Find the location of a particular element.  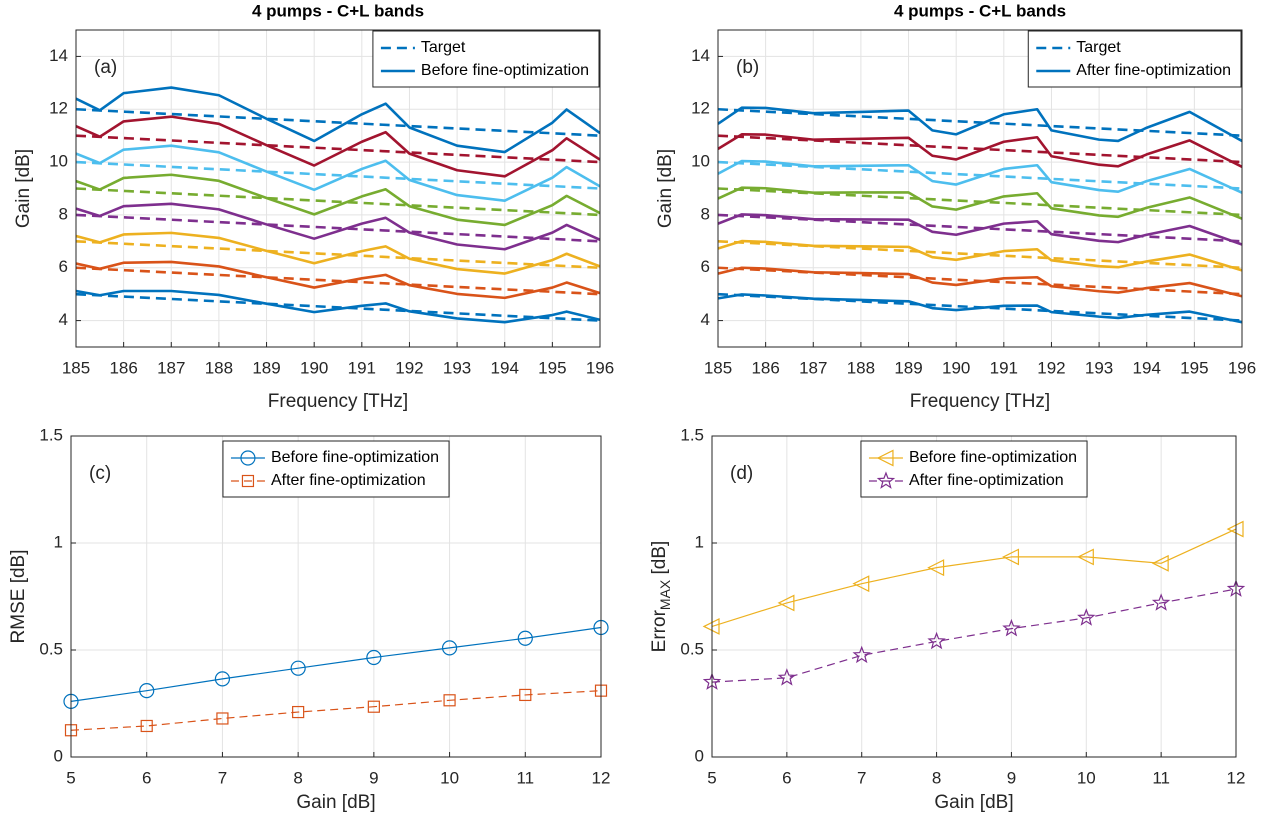

y-axis-label: RMSE [dB] is located at coordinates (18, 597).